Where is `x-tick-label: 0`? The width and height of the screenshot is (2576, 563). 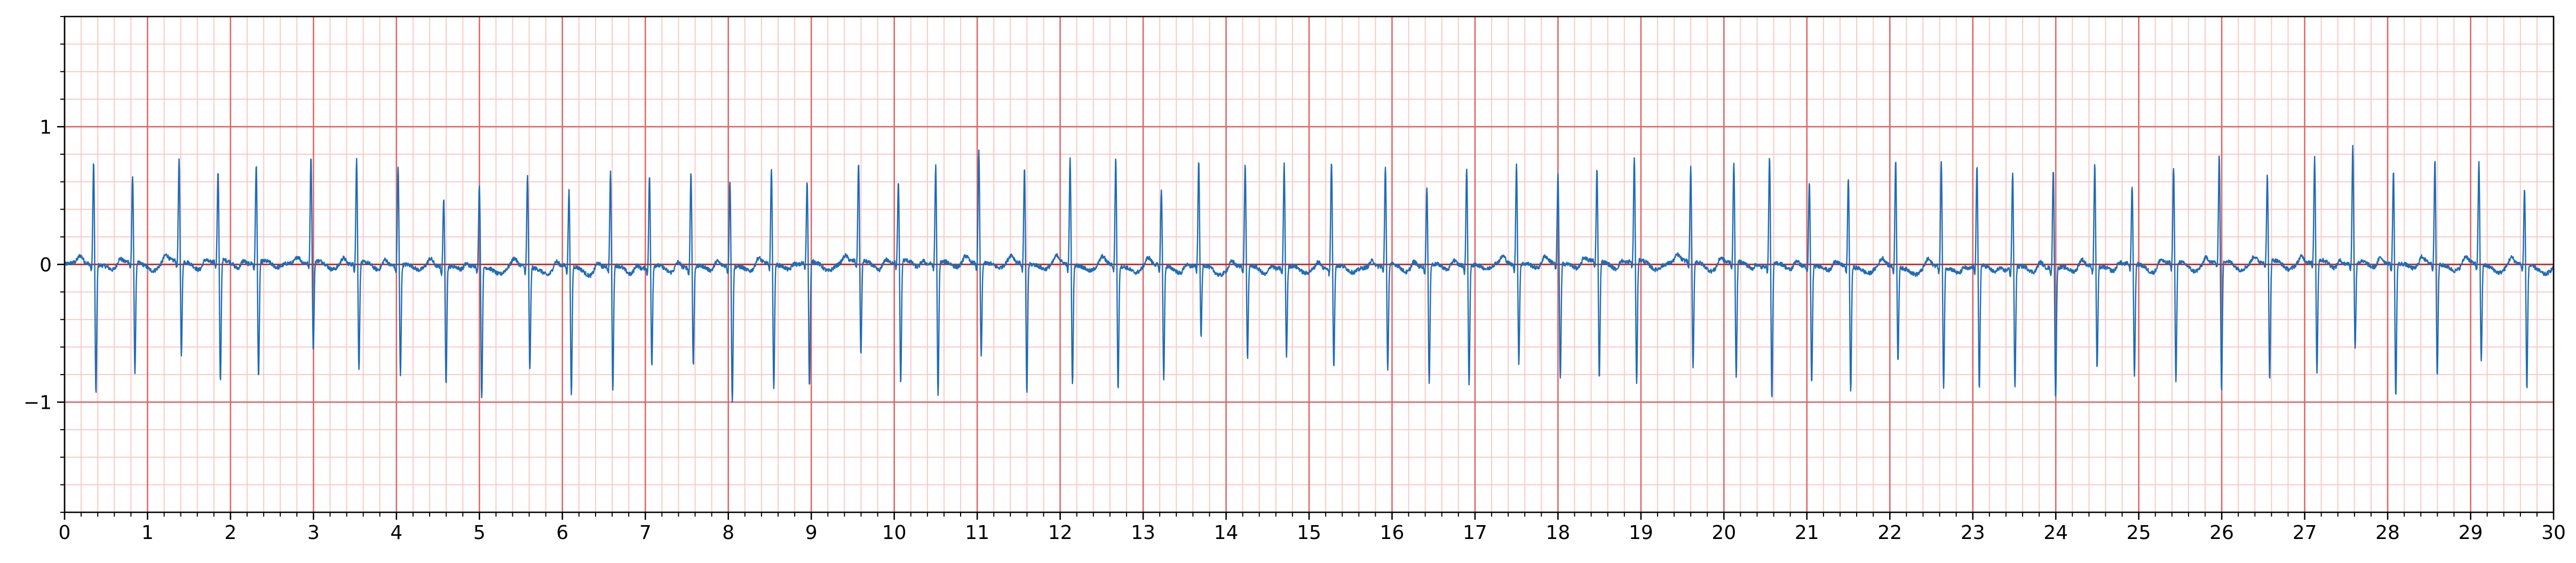
x-tick-label: 0 is located at coordinates (65, 533).